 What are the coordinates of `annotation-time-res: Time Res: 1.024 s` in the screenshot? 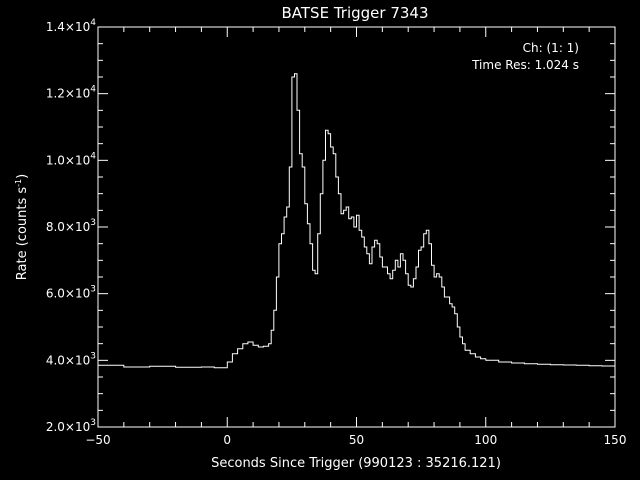 It's located at (525, 65).